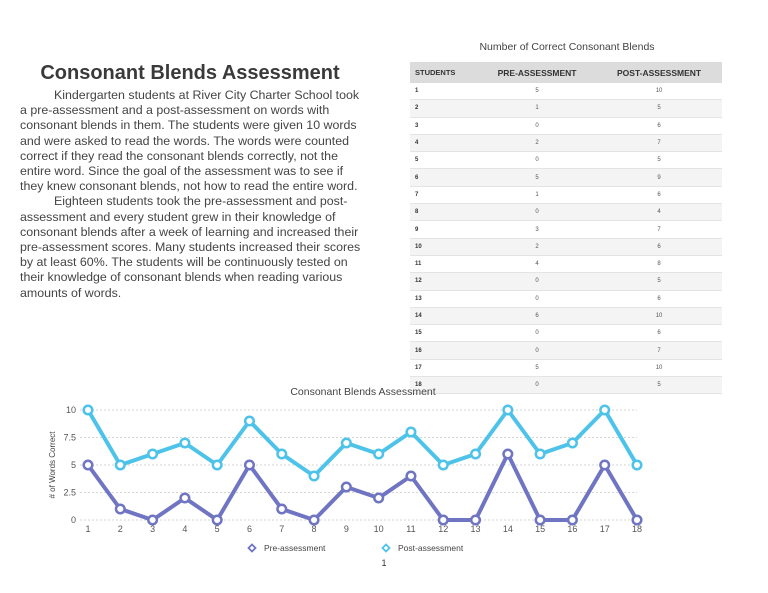 This screenshot has height=593, width=768. I want to click on post-score-cell: 8, so click(659, 264).